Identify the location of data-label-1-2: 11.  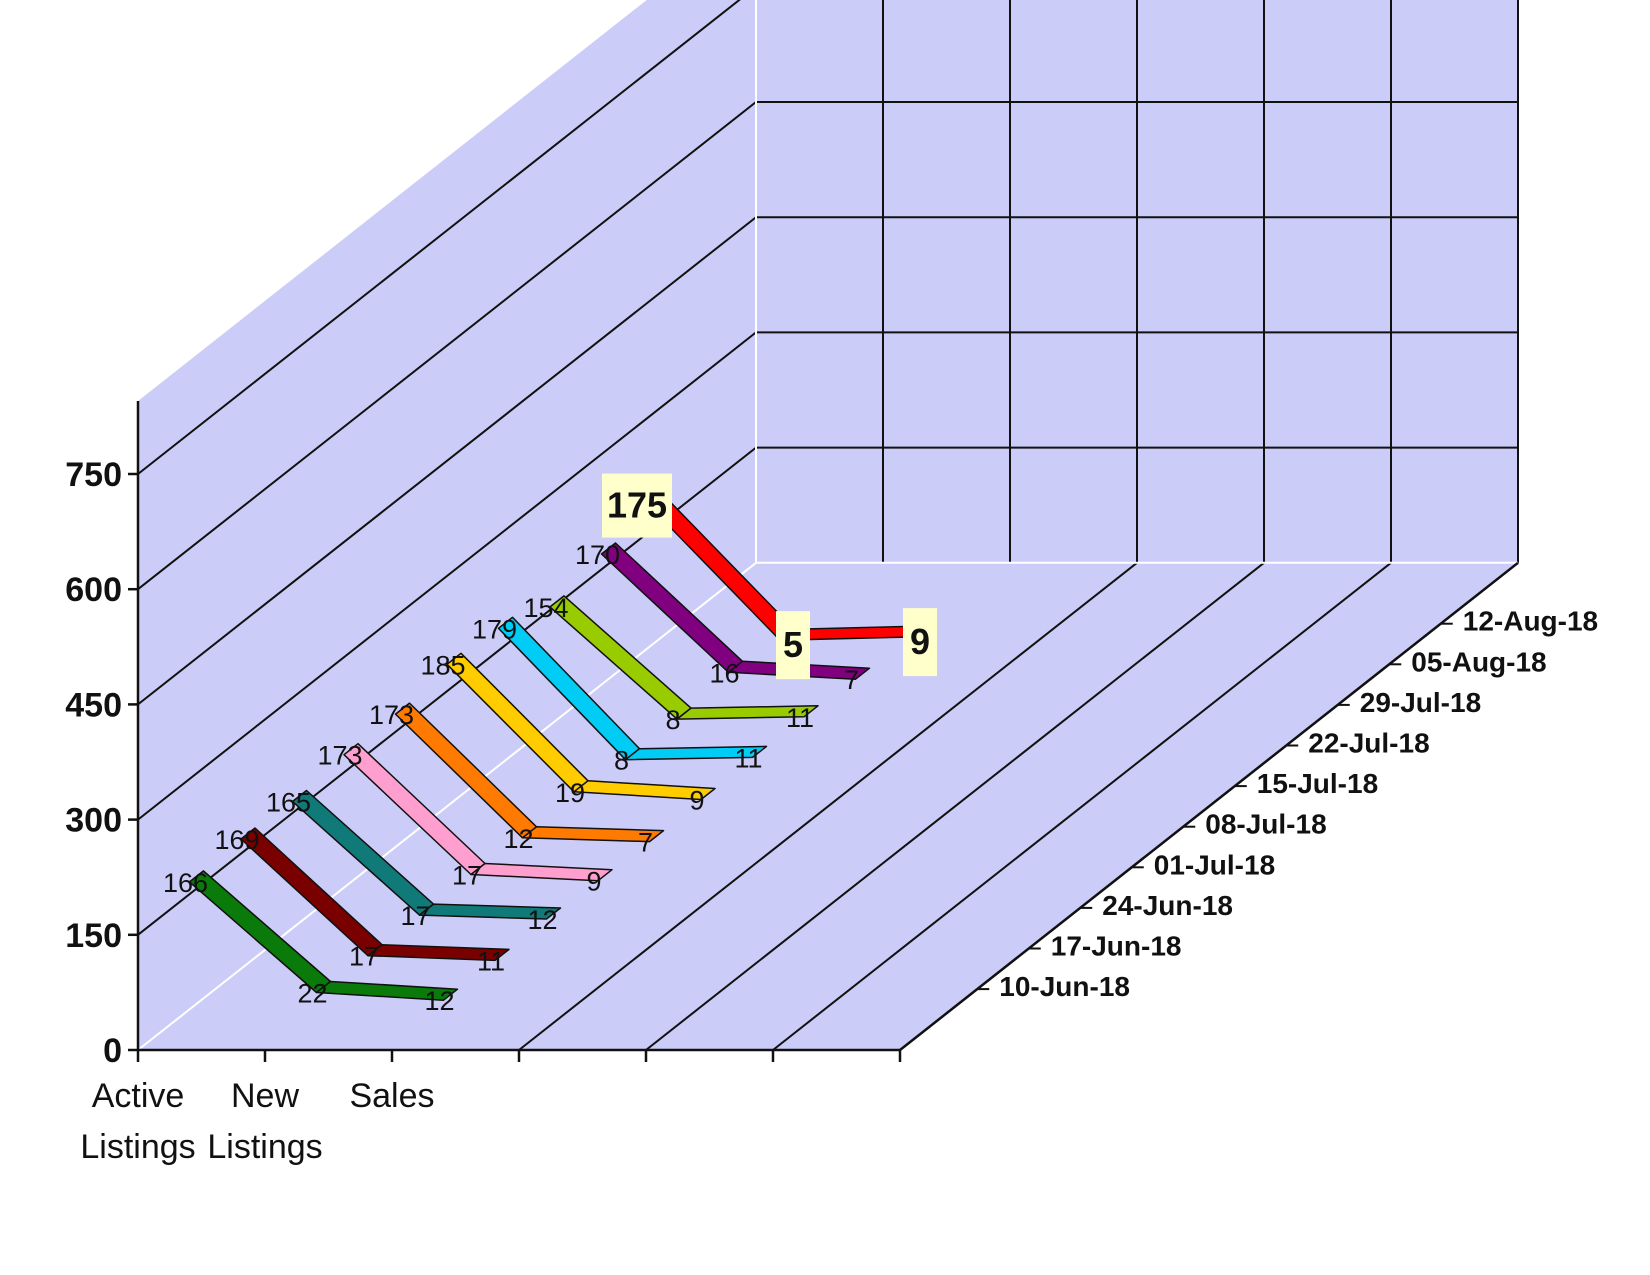
(491, 961).